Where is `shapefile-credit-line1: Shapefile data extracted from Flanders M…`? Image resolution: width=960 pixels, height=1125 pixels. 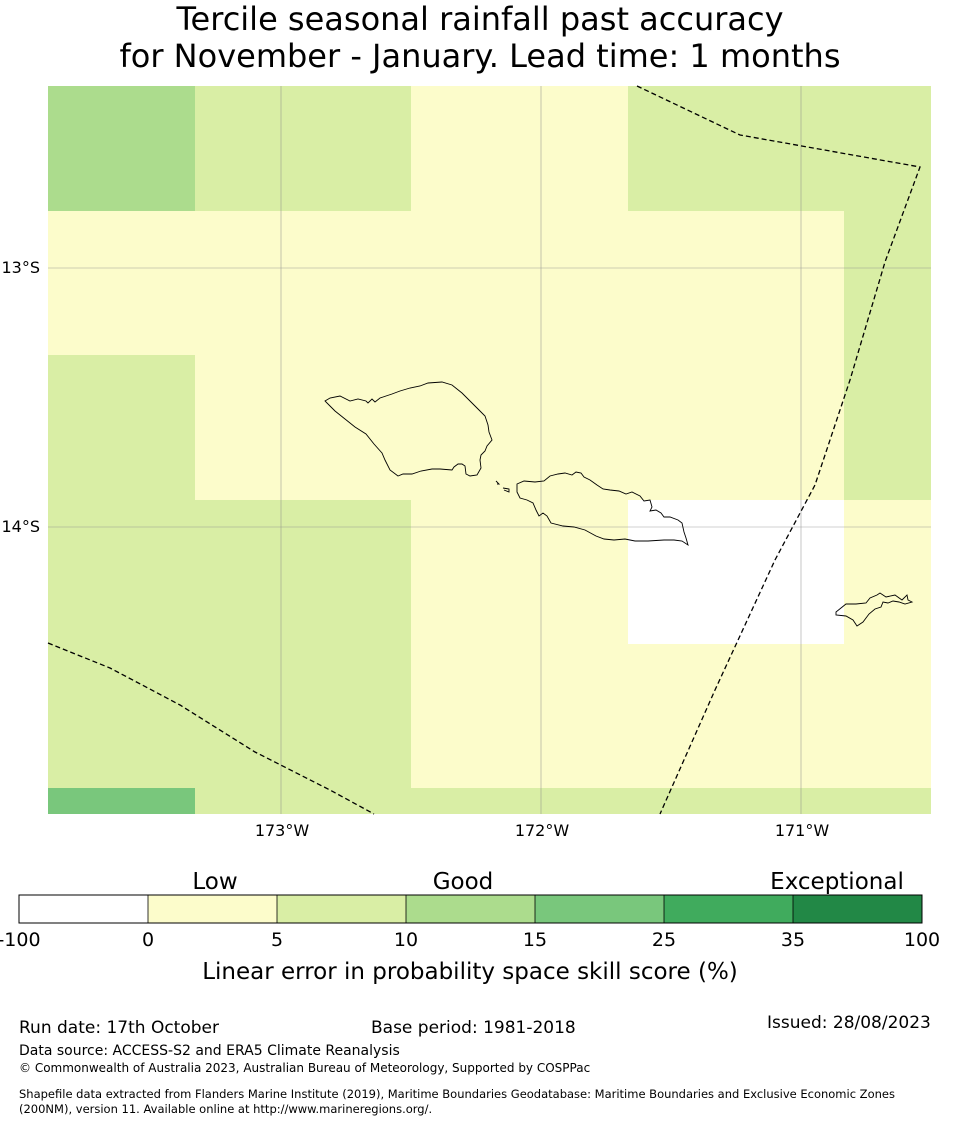
shapefile-credit-line1: Shapefile data extracted from Flanders M… is located at coordinates (457, 1094).